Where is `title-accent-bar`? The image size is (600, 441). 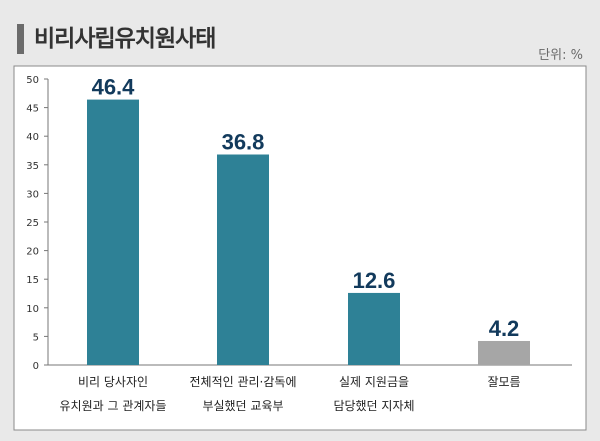 title-accent-bar is located at coordinates (20, 39).